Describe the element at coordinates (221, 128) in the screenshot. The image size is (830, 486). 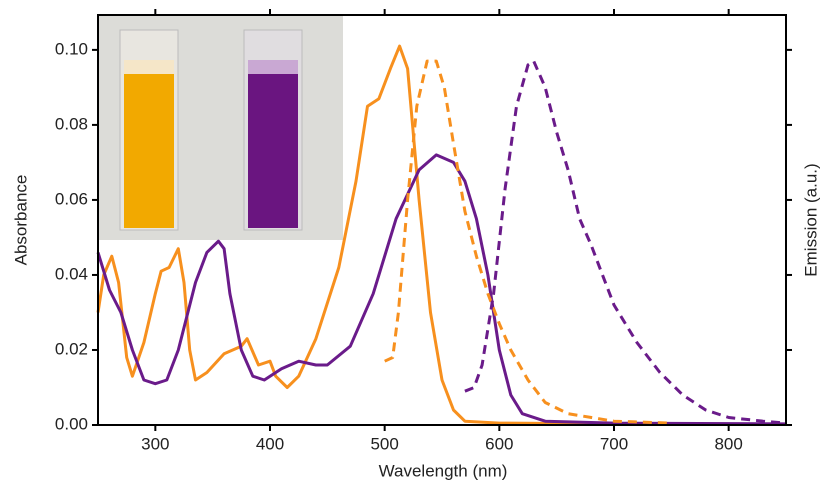
I see `inset-photo` at that location.